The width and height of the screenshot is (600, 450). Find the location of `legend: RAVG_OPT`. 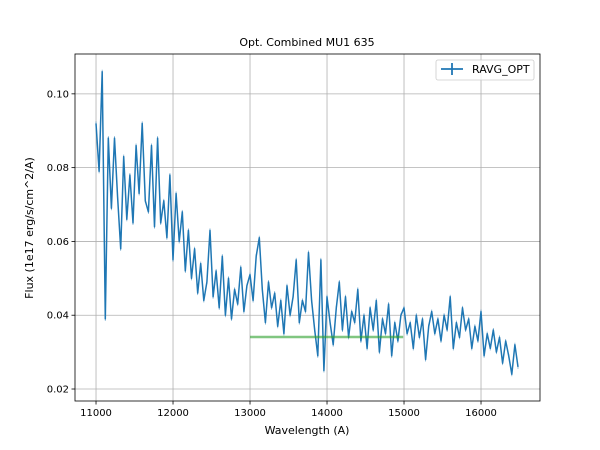

legend: RAVG_OPT is located at coordinates (485, 70).